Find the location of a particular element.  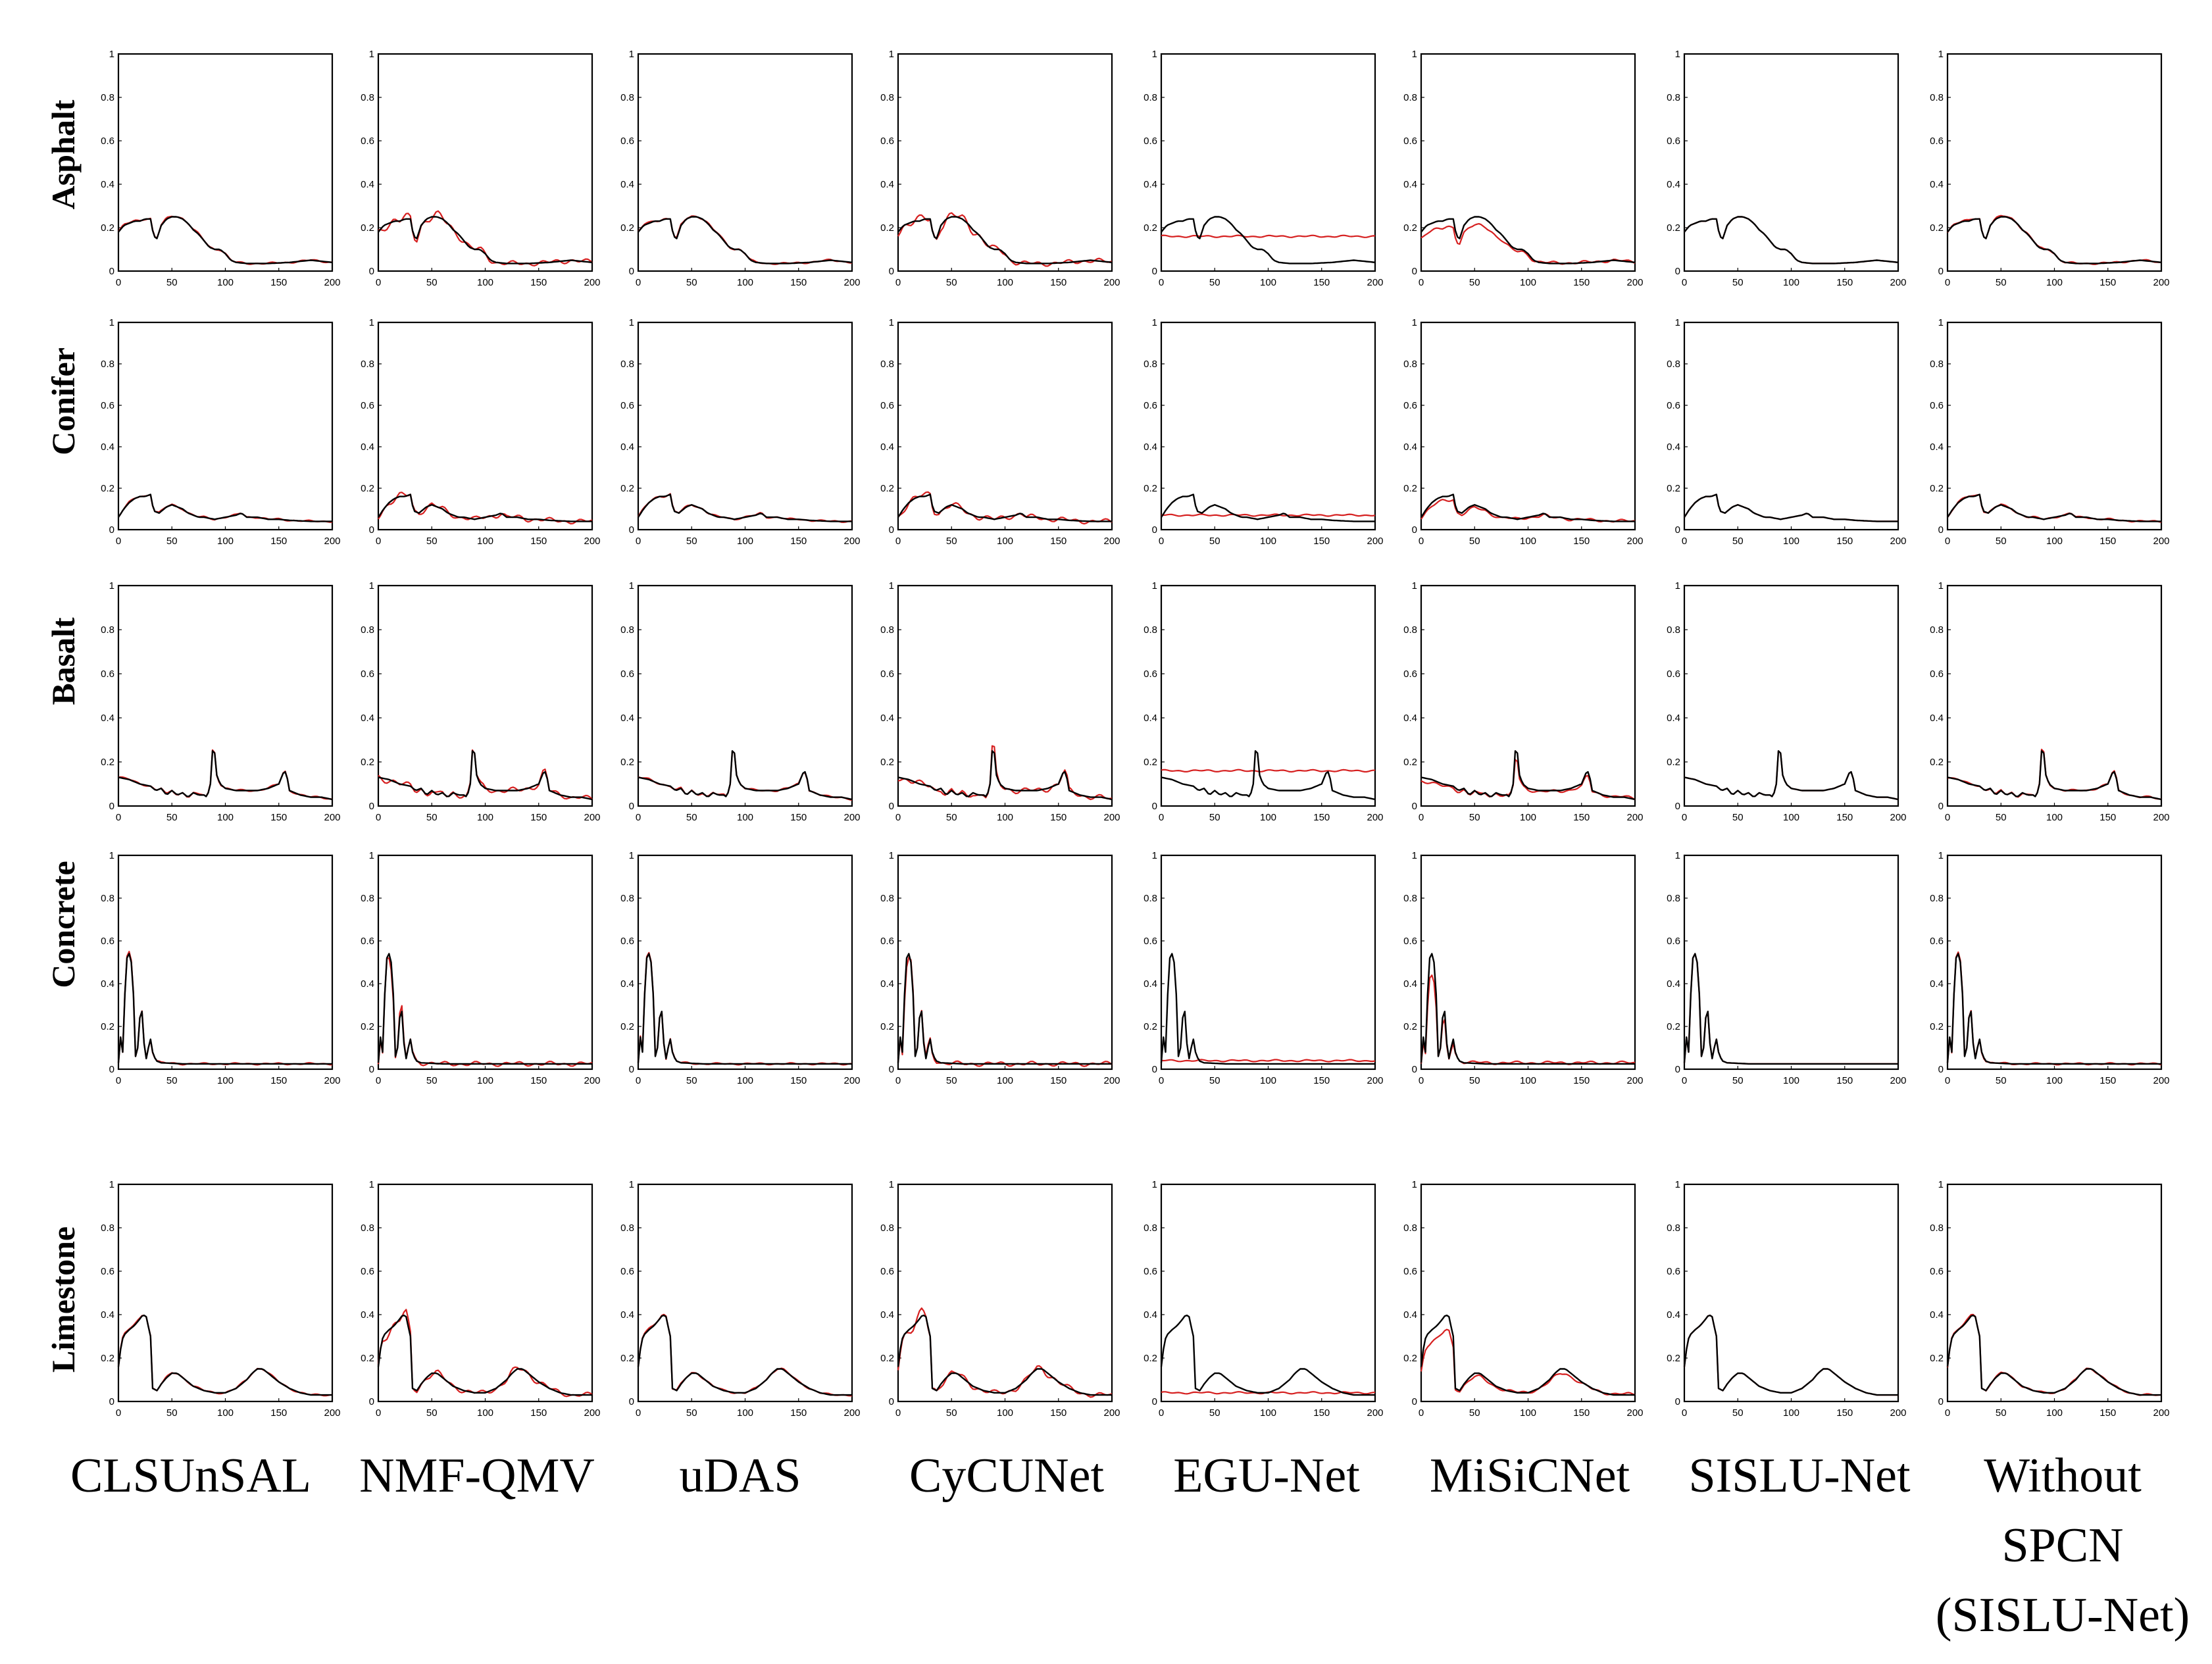

subplot-asphalt-udas: 0 50 100 150 200 0 0.2 0.4 0.6 0.8 1 is located at coordinates (740, 168).